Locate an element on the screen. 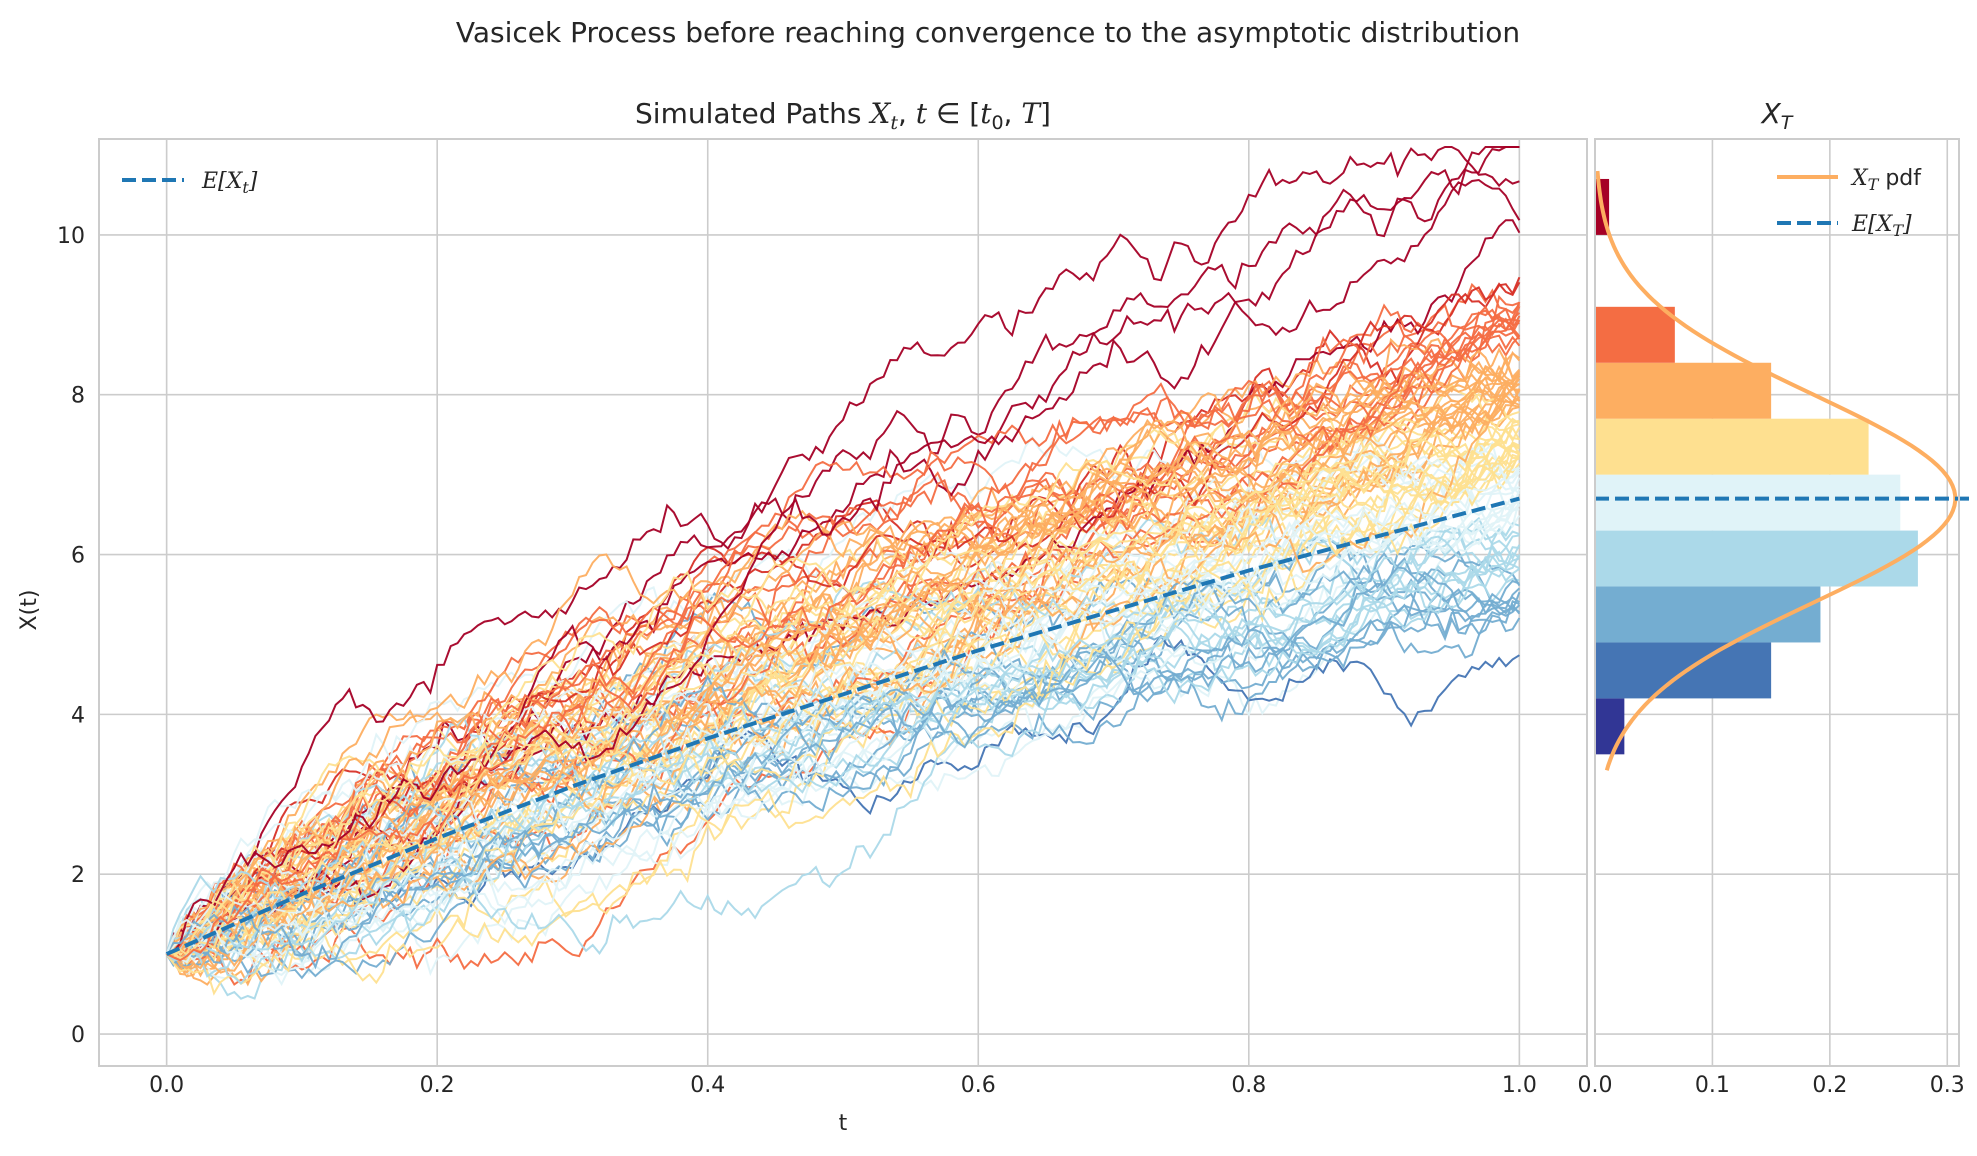 This screenshot has height=1156, width=1977. legend-pdf-label: XT pdf is located at coordinates (1886, 180).